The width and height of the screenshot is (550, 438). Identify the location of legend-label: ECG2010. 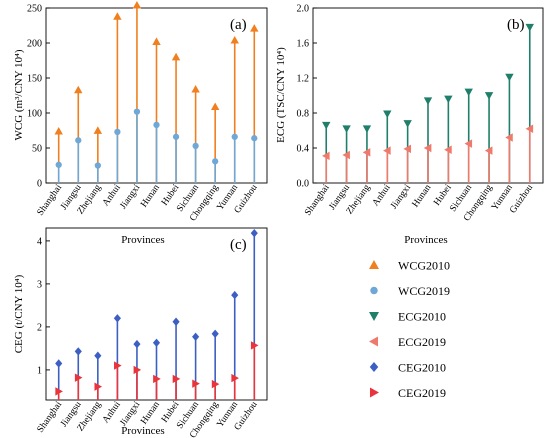
(422, 317).